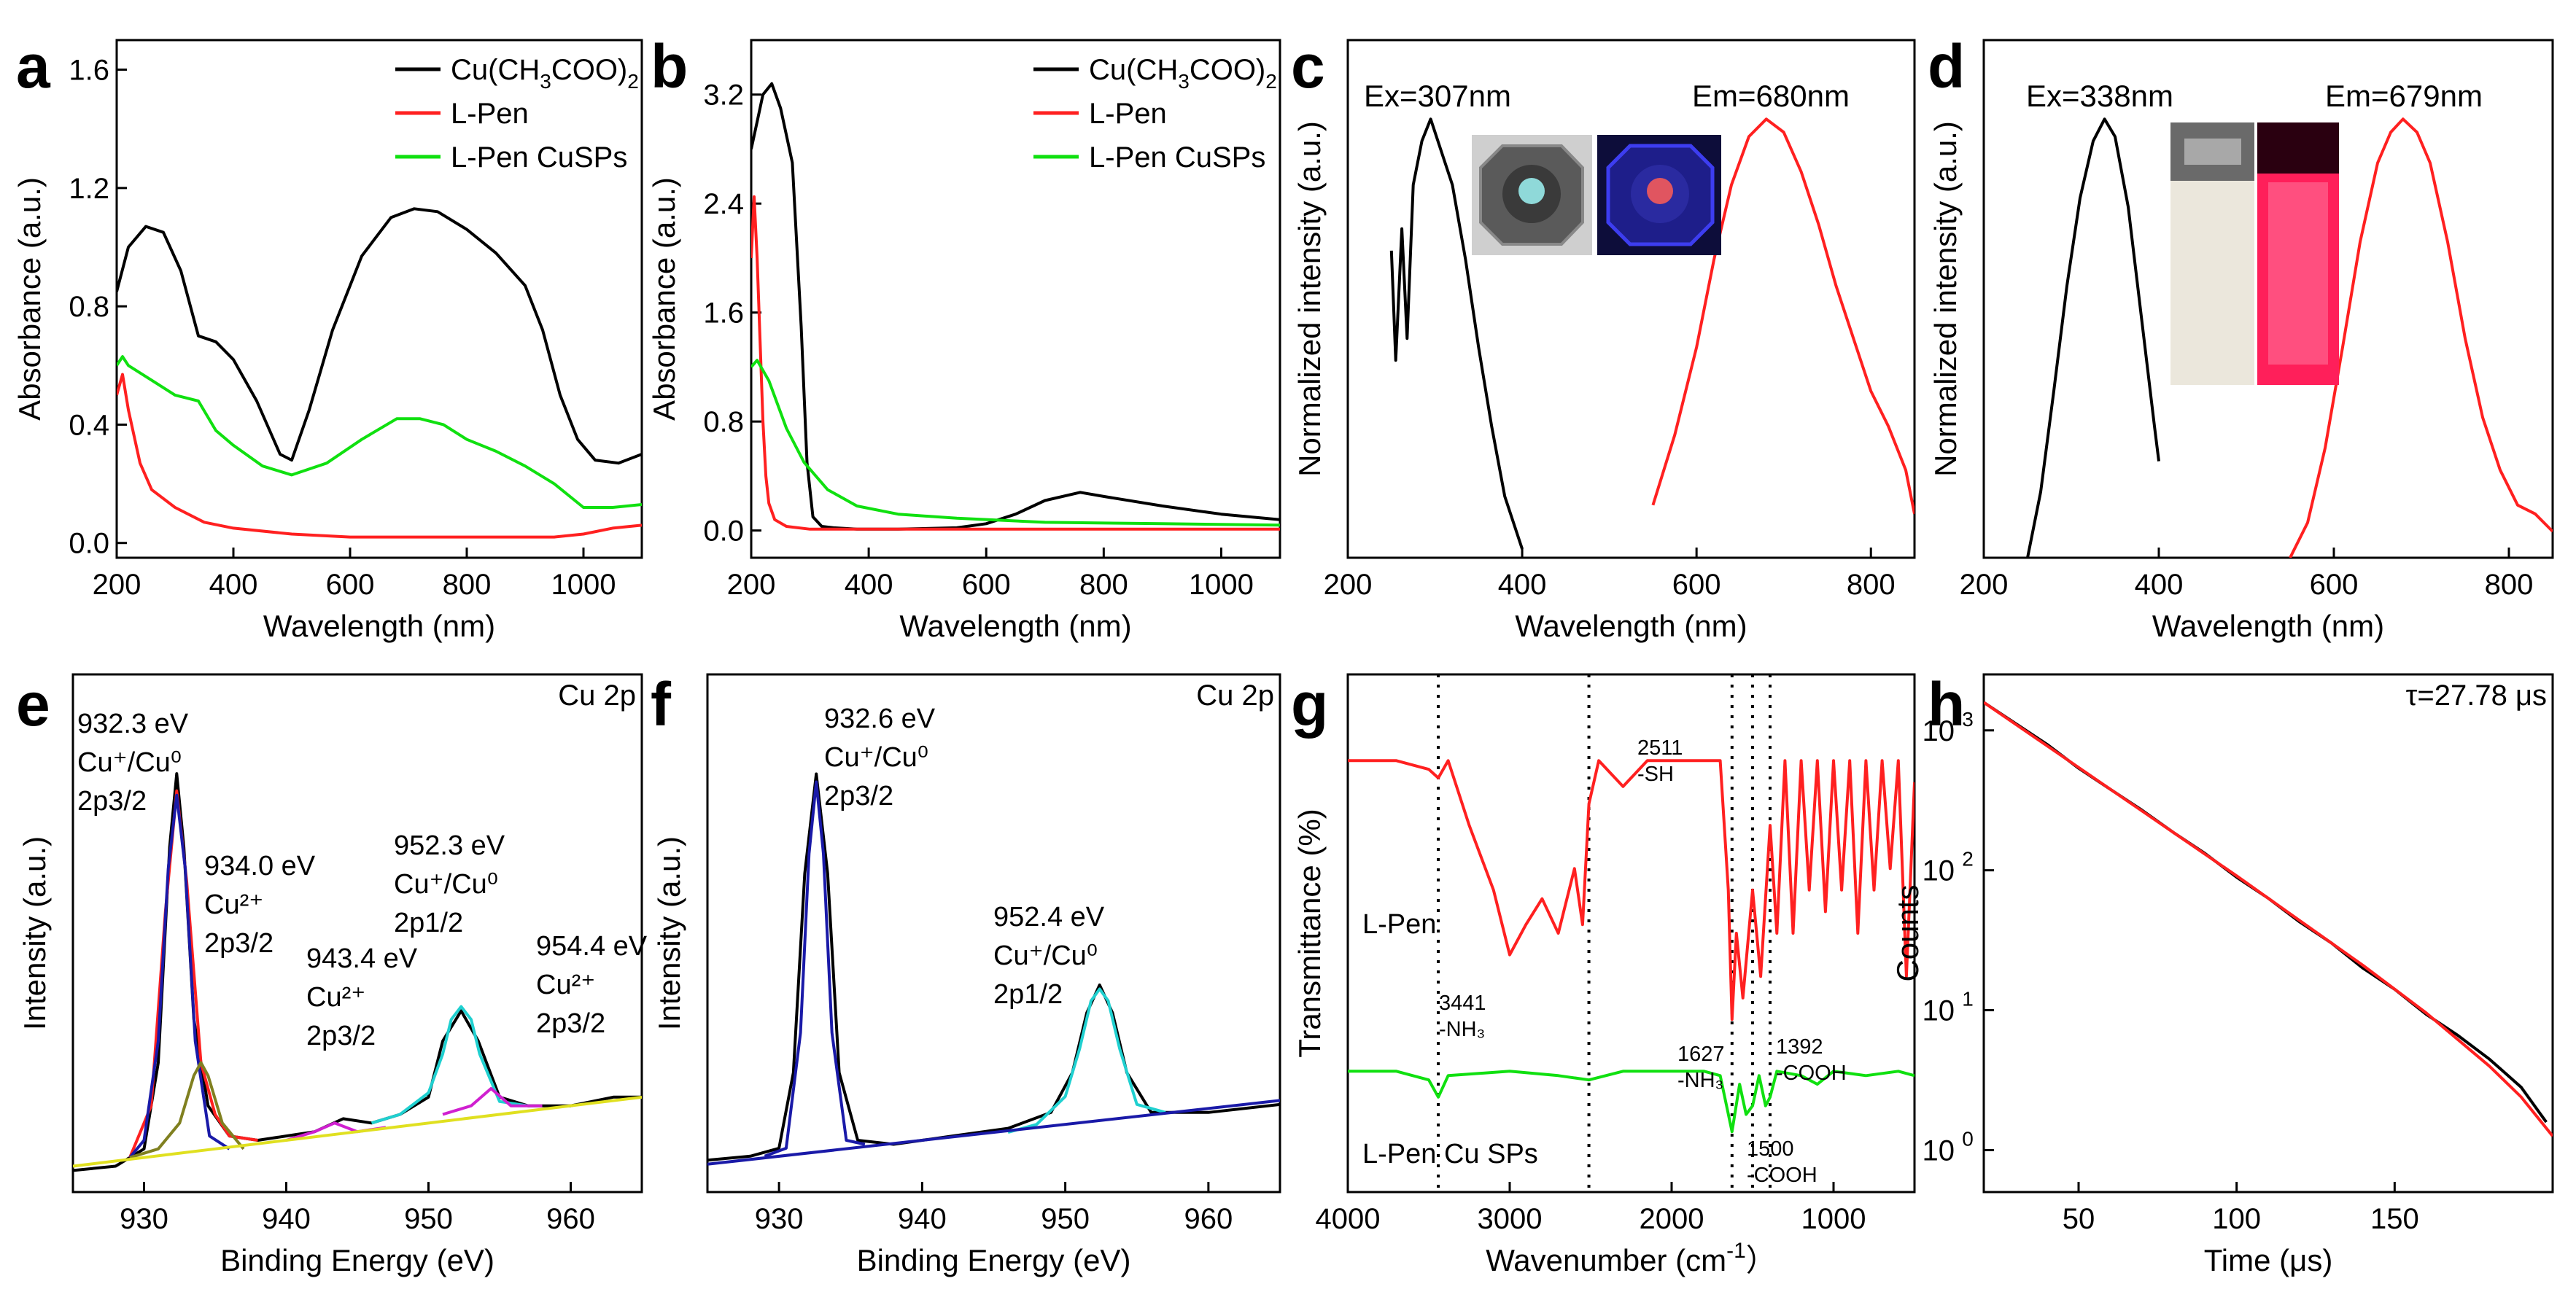  What do you see at coordinates (2237, 1219) in the screenshot?
I see `x-tick-label: 100` at bounding box center [2237, 1219].